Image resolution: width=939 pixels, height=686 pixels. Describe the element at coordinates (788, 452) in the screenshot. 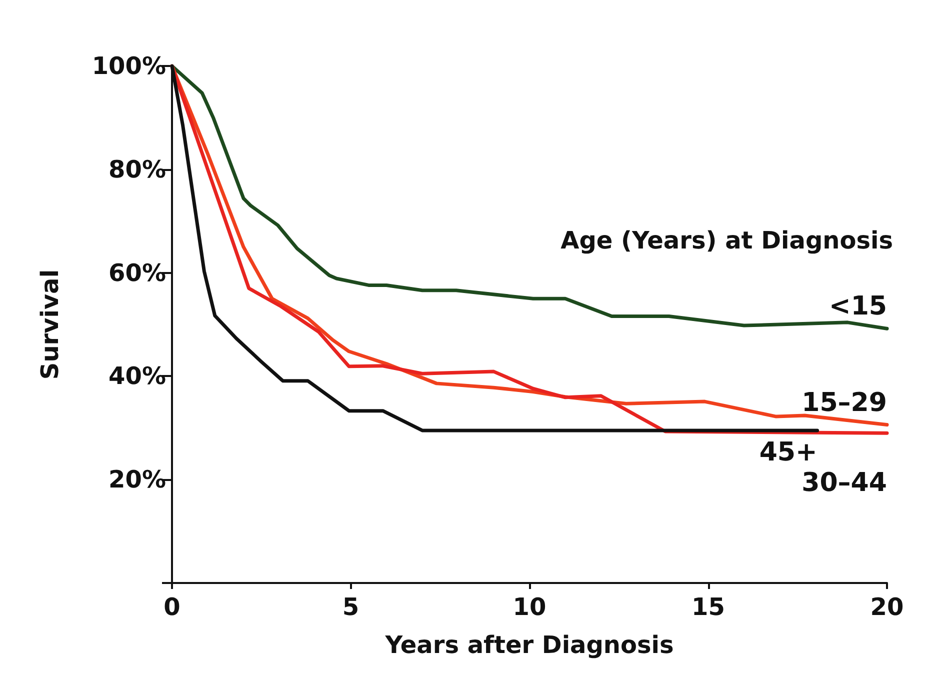

I see `series-label: 45+` at that location.